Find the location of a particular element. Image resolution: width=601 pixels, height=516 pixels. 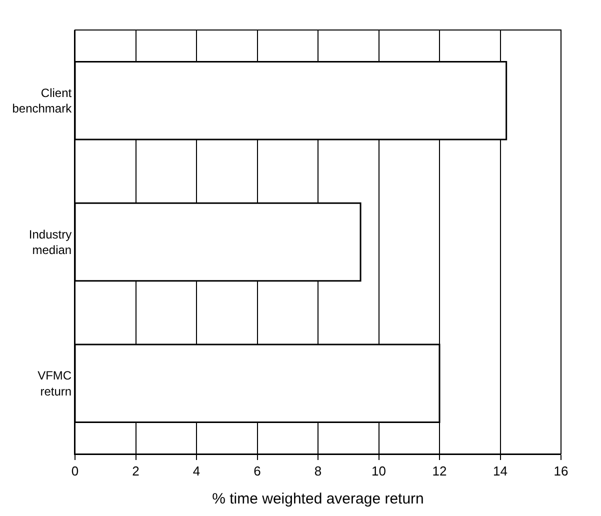

y-tick-label: Industry median is located at coordinates (50, 242).